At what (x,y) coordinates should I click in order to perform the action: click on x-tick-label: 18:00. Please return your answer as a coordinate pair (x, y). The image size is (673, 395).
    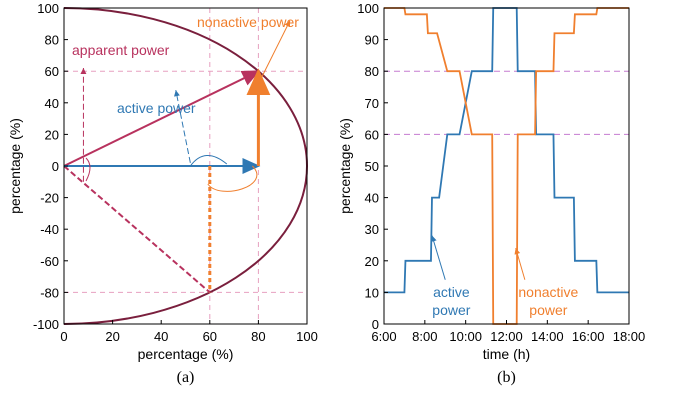
    Looking at the image, I should click on (629, 336).